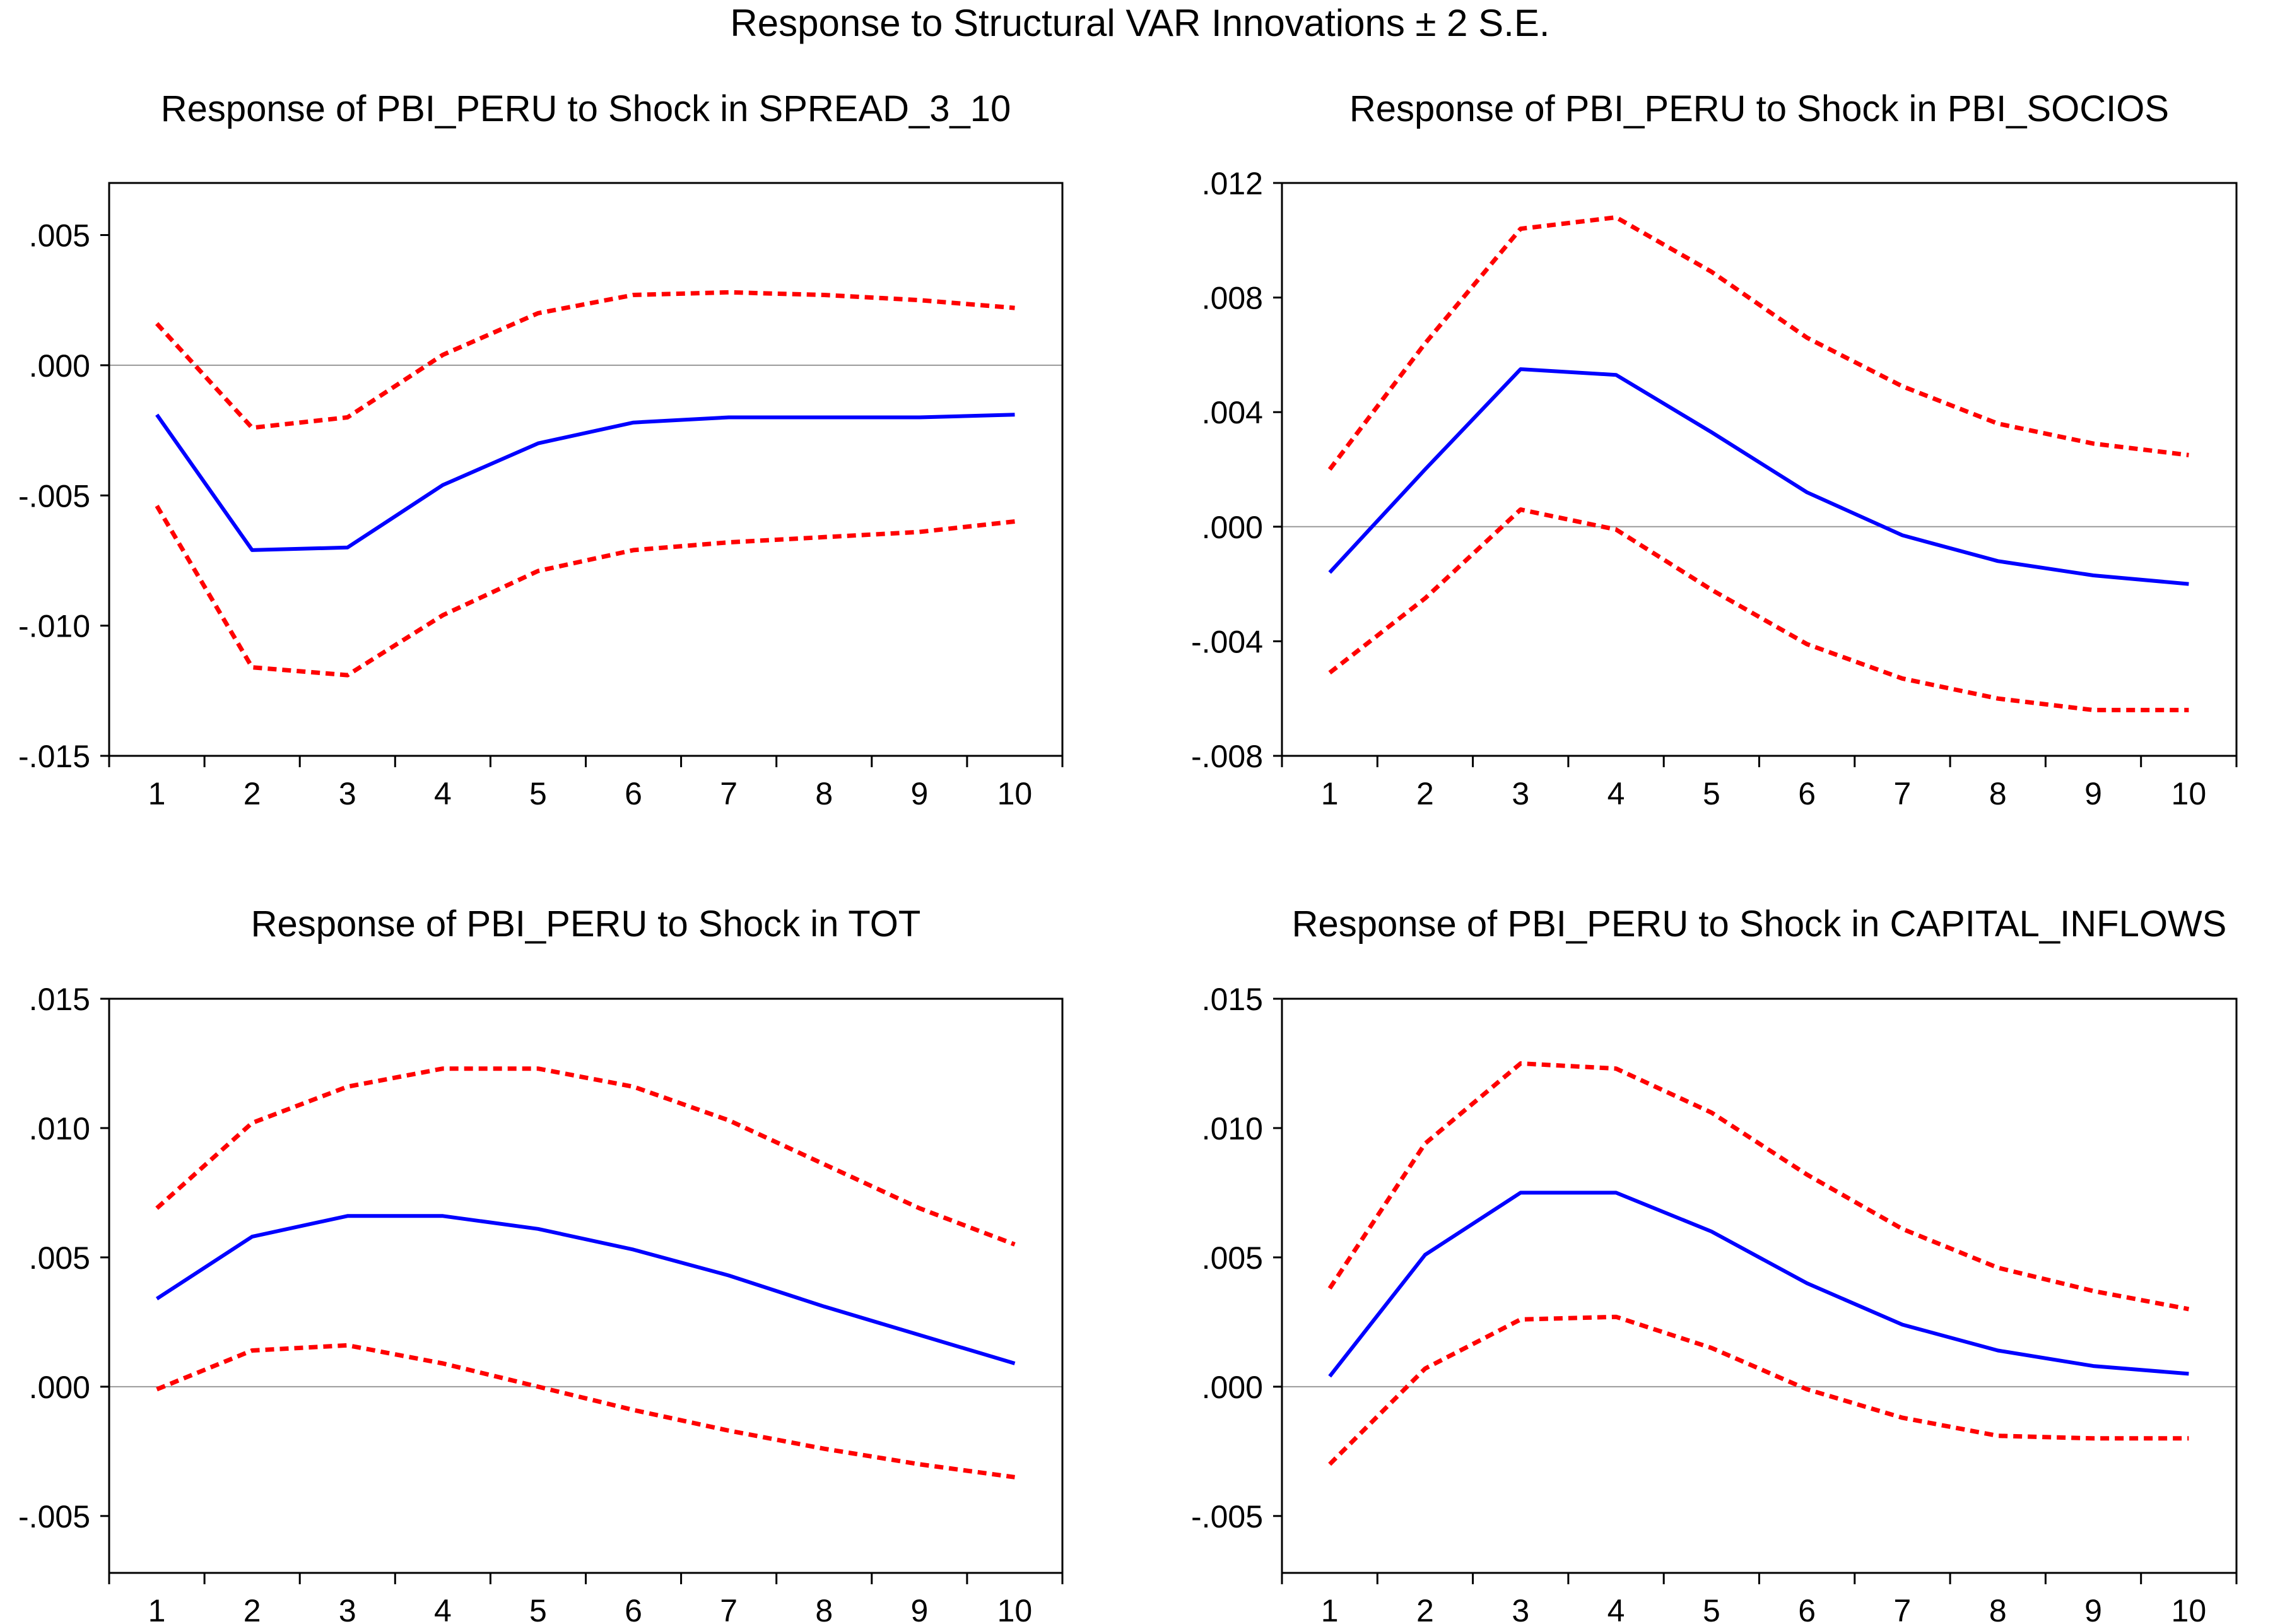 The height and width of the screenshot is (1624, 2280). Describe the element at coordinates (54, 626) in the screenshot. I see `y-tick-label: -.010` at that location.